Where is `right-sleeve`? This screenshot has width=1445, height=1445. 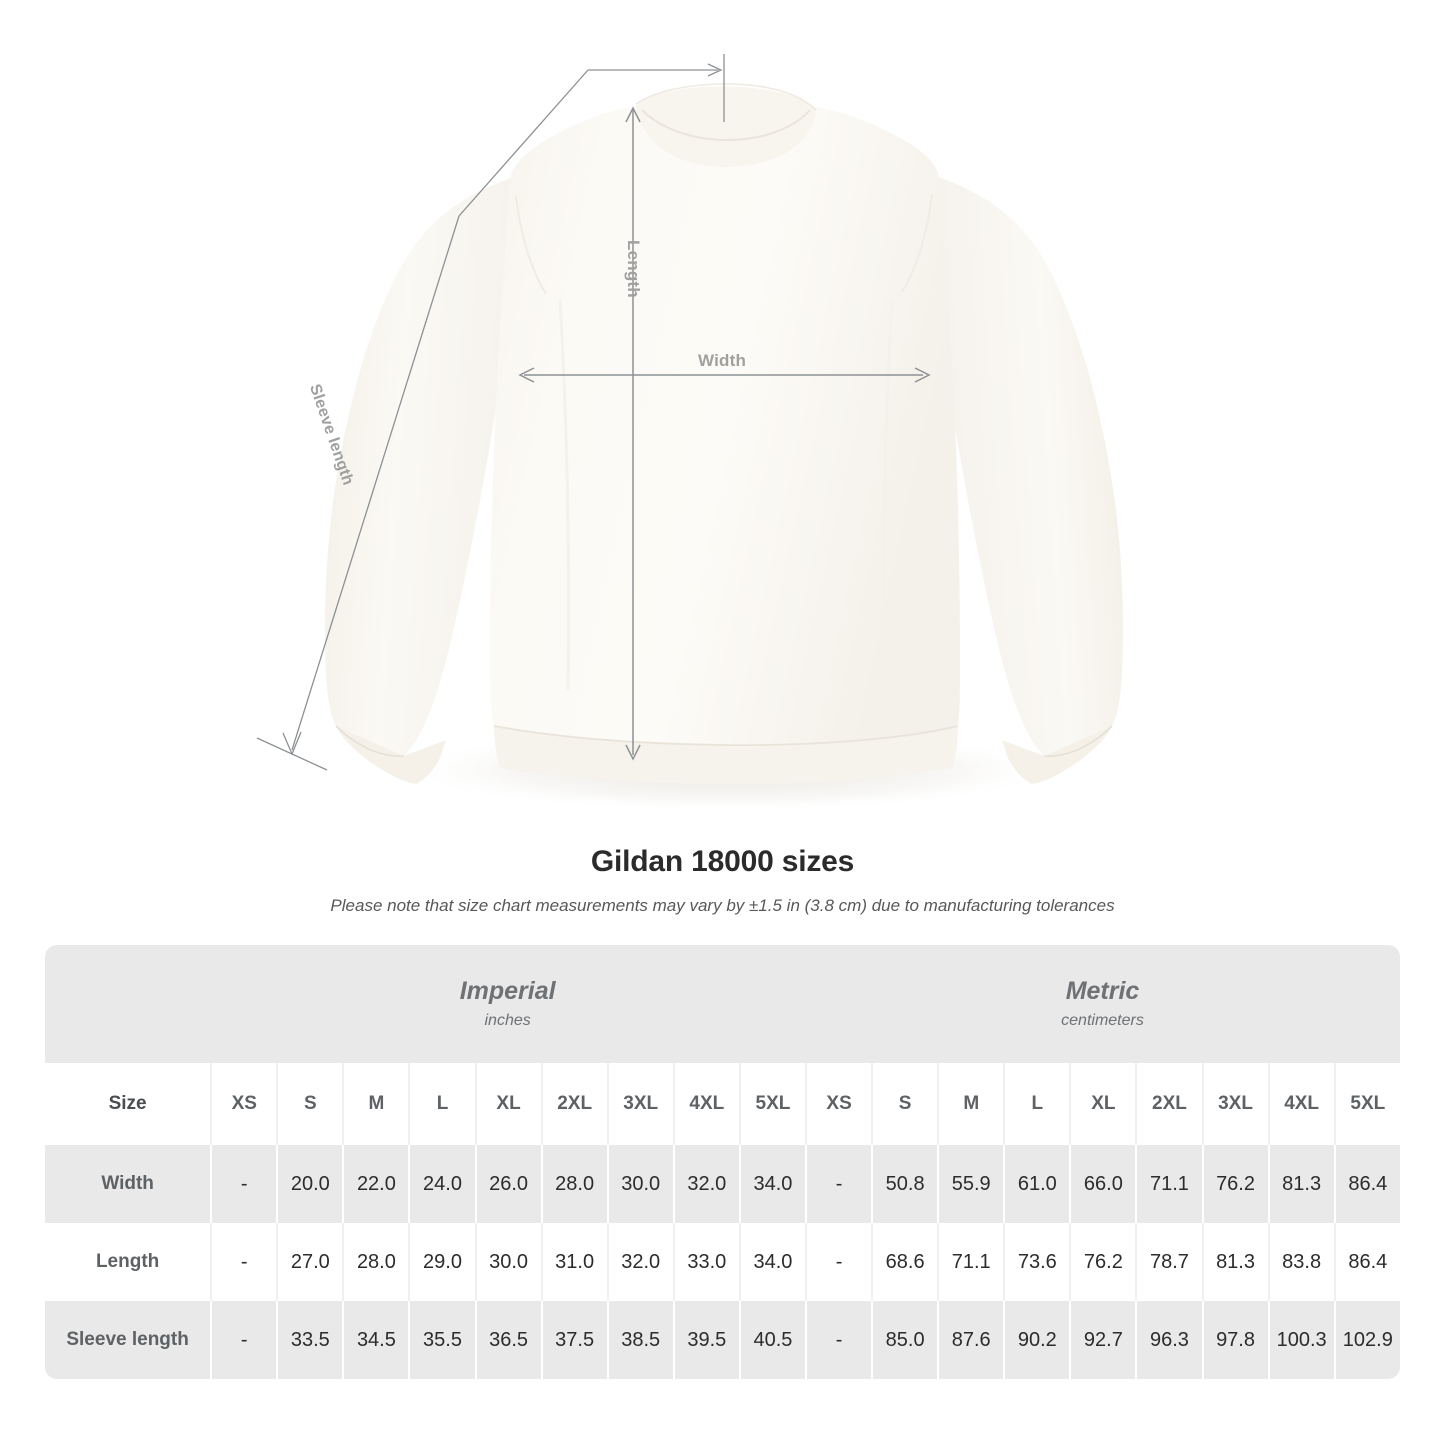
right-sleeve is located at coordinates (1027, 466).